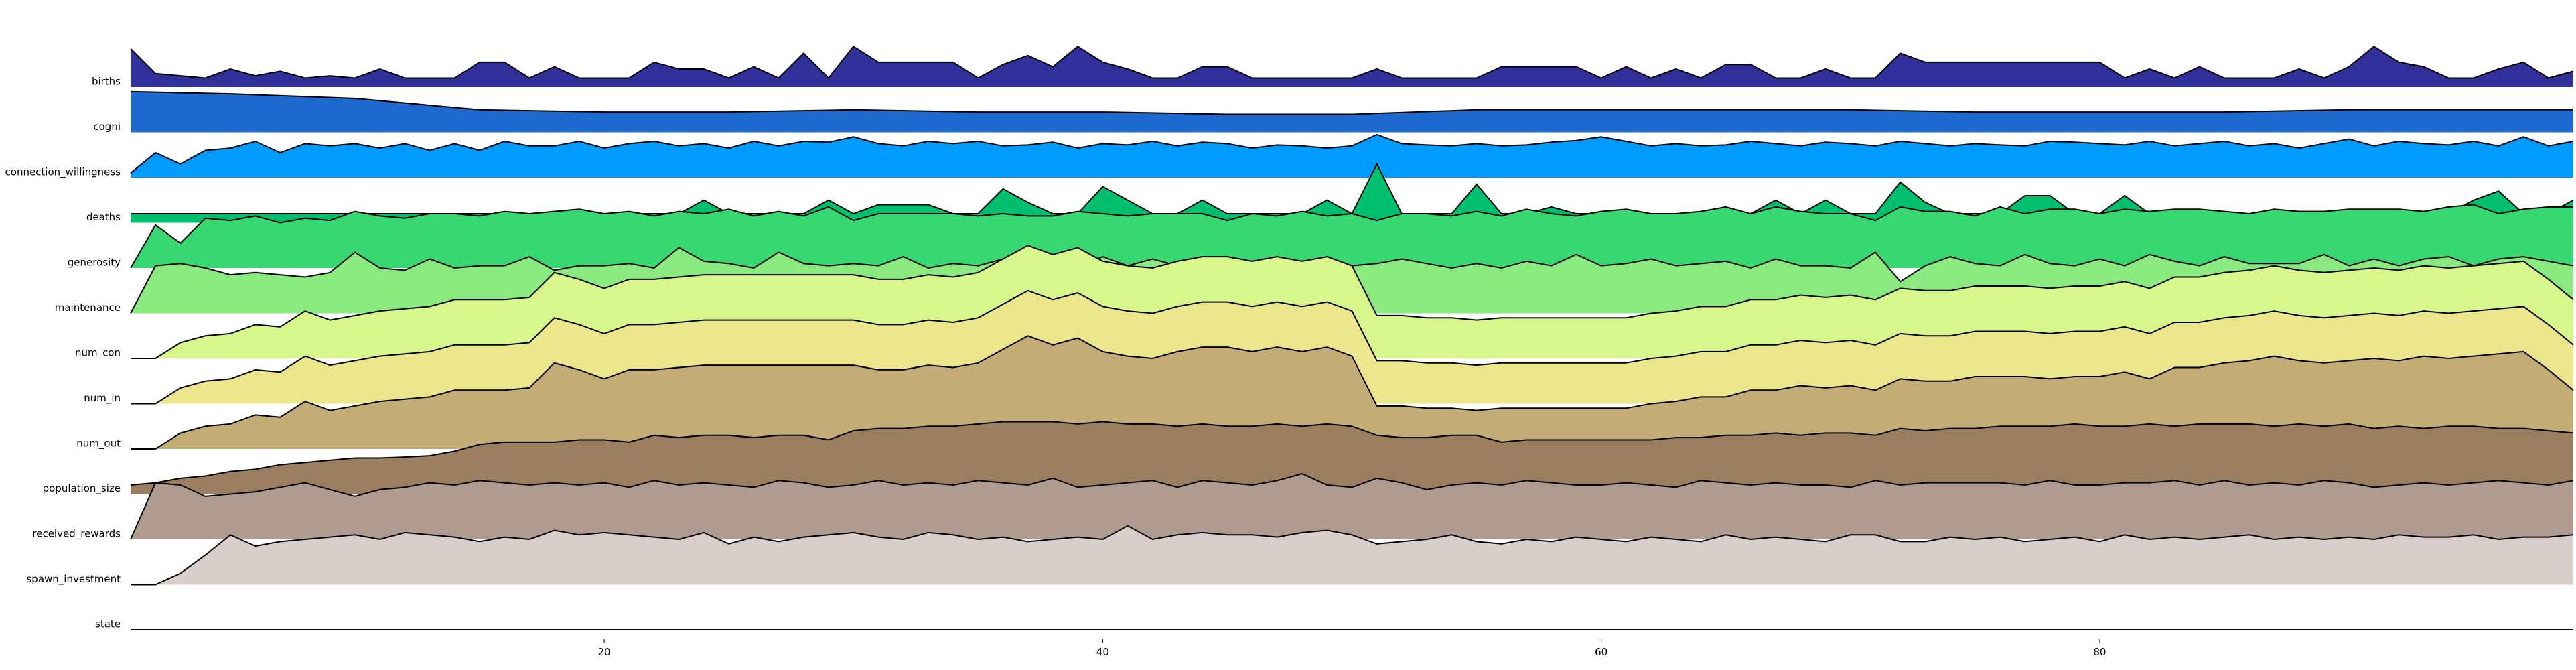  What do you see at coordinates (88, 308) in the screenshot?
I see `row-label-maintenance: maintenance` at bounding box center [88, 308].